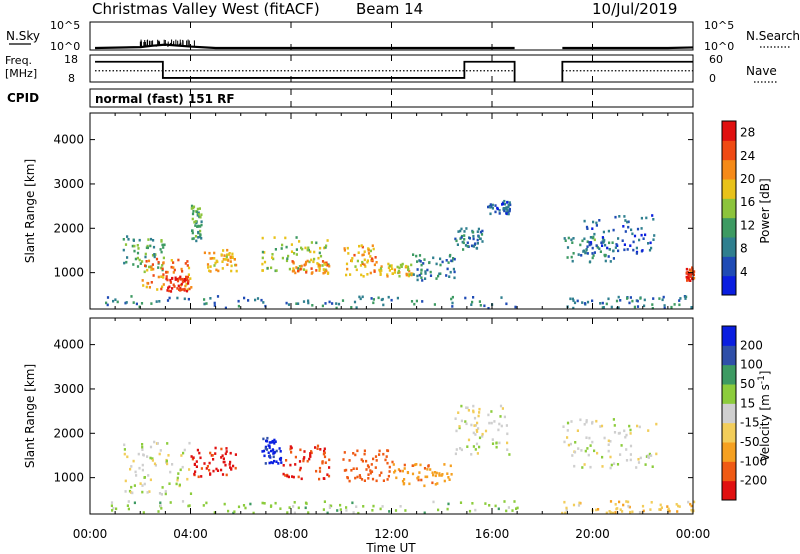 The height and width of the screenshot is (554, 800). Describe the element at coordinates (765, 210) in the screenshot. I see `power-cbar-label: Power [dB]` at that location.